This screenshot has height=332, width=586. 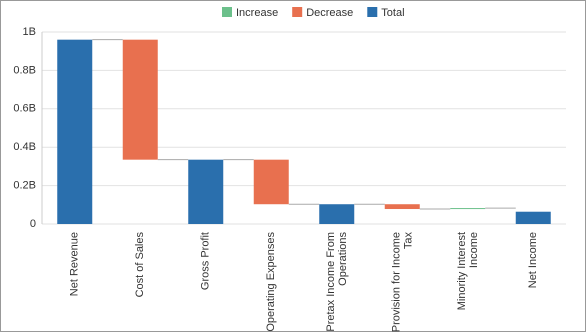 What do you see at coordinates (392, 13) in the screenshot?
I see `legend-label: Total` at bounding box center [392, 13].